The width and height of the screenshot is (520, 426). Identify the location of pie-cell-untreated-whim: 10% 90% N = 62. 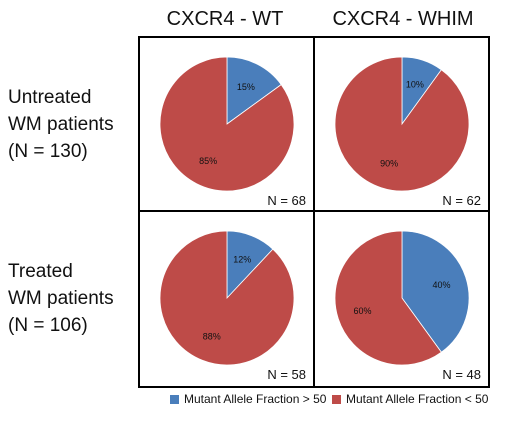
(402, 125).